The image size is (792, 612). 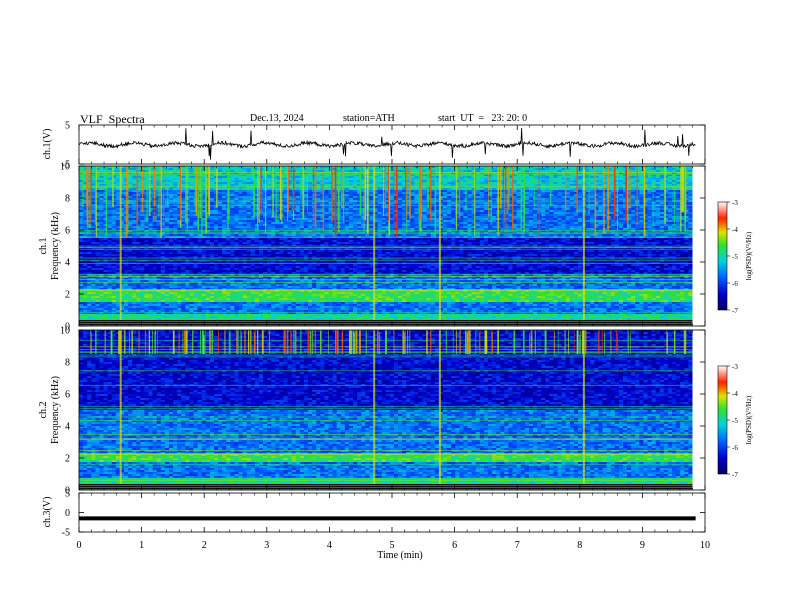 I want to click on ch1-spec-y-tick-label: 8, so click(x=67, y=199).